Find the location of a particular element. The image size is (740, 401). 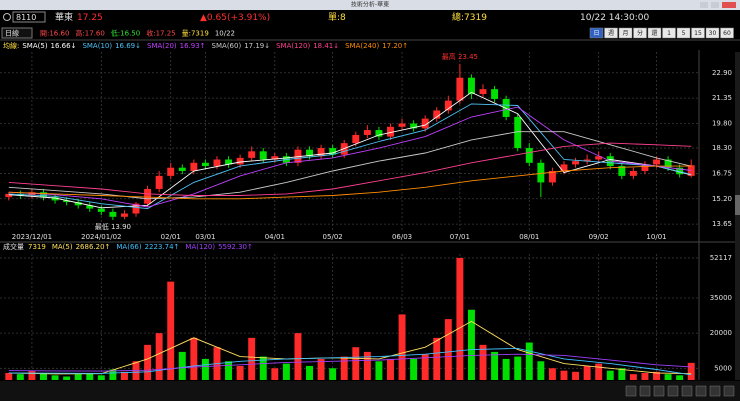

period-button-label: 1 is located at coordinates (669, 33).